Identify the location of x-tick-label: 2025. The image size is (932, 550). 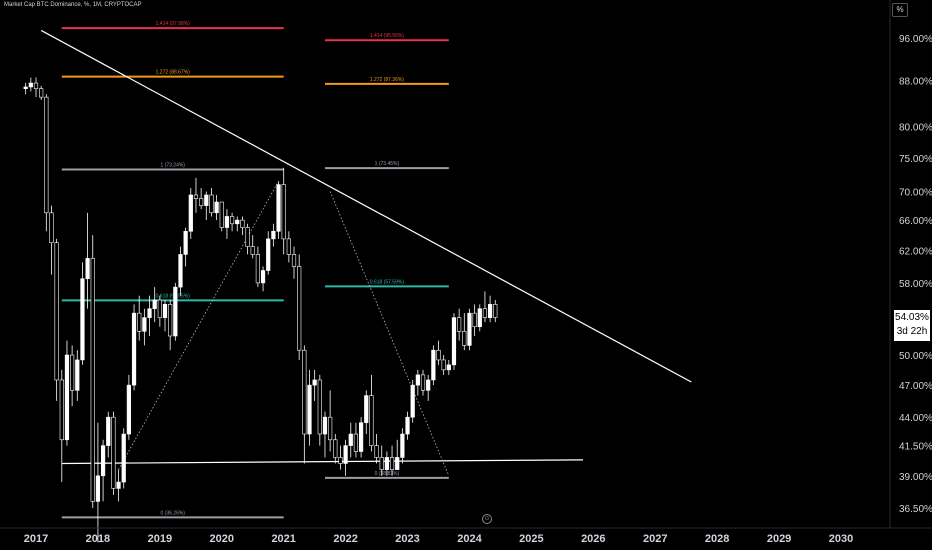
(531, 539).